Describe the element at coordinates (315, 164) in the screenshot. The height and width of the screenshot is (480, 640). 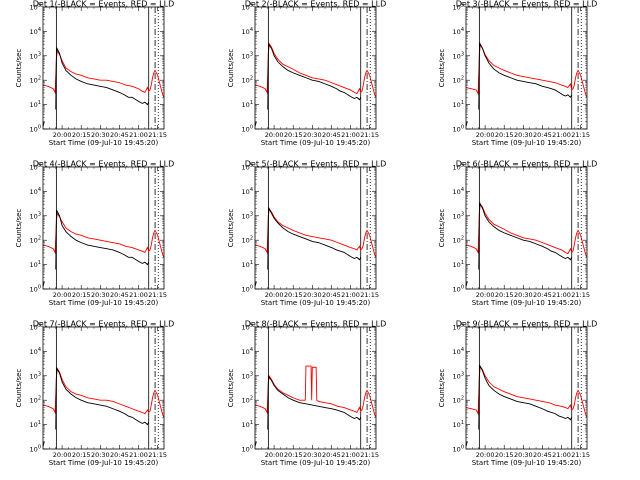
I see `panel-title: Det 5(-BLACK = Events, RED = LLD` at that location.